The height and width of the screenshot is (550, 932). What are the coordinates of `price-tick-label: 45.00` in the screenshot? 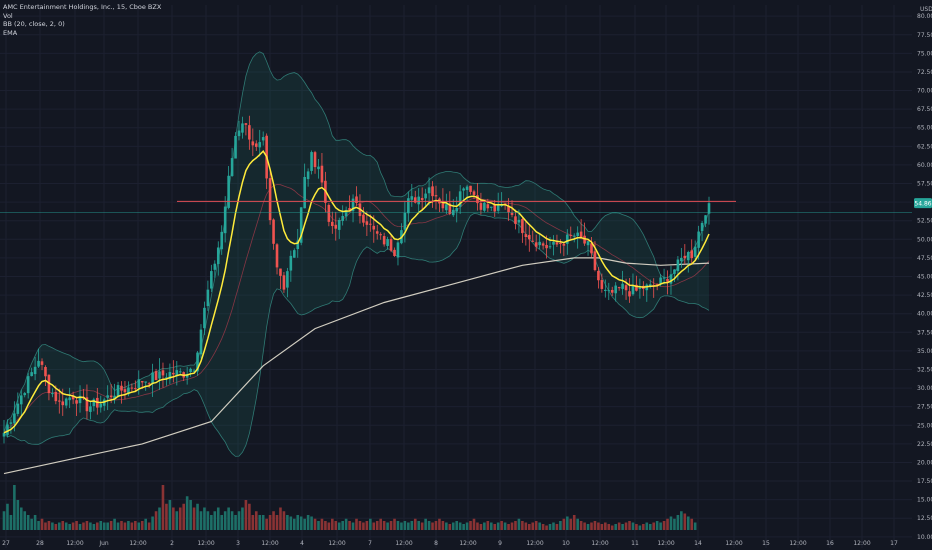 It's located at (924, 277).